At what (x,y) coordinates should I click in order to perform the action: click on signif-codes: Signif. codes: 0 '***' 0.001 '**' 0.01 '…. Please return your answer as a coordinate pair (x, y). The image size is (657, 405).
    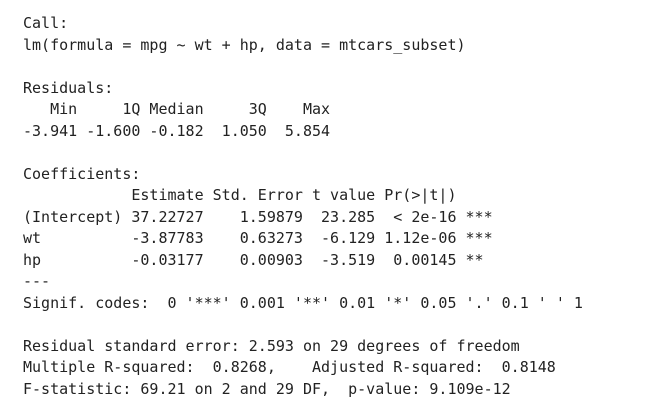
    Looking at the image, I should click on (303, 302).